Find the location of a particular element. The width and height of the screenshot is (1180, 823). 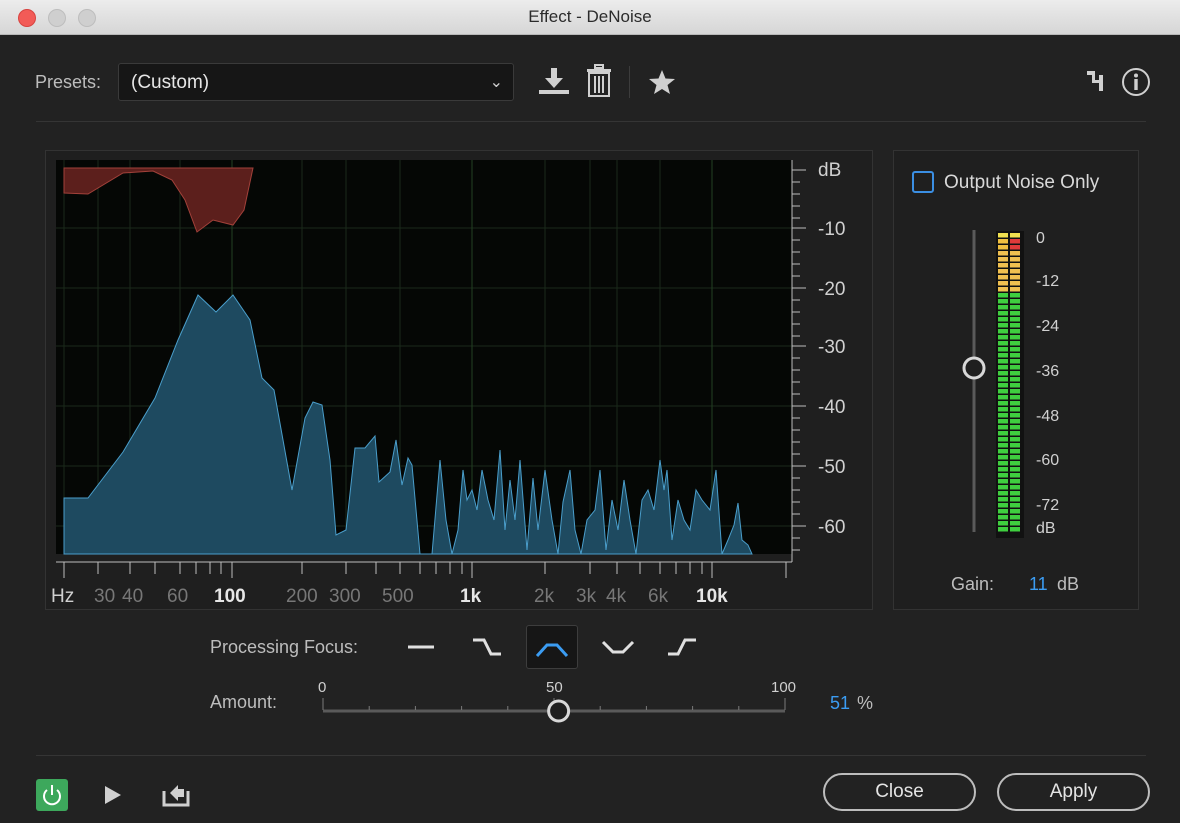

focus-broadband-button is located at coordinates (421, 647).